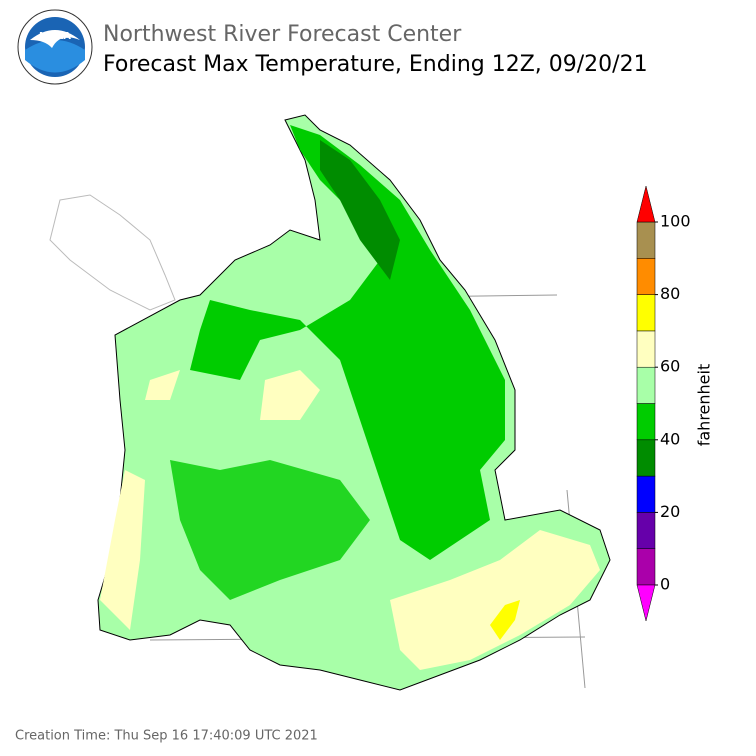 The width and height of the screenshot is (756, 756). What do you see at coordinates (670, 438) in the screenshot?
I see `tick-label: 40` at bounding box center [670, 438].